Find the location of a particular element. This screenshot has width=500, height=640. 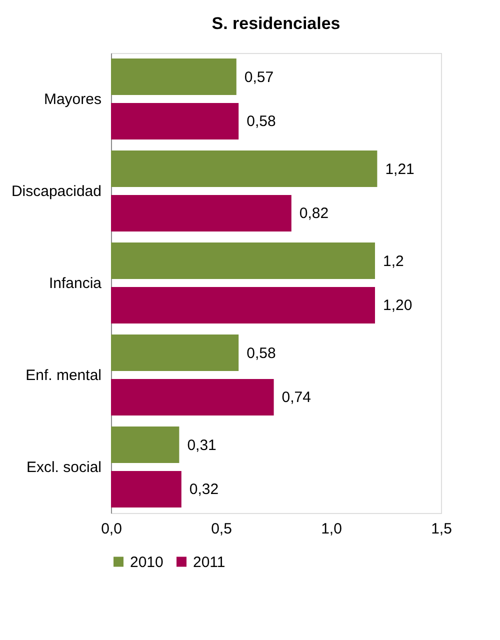

data-label: 0,57 is located at coordinates (259, 77).